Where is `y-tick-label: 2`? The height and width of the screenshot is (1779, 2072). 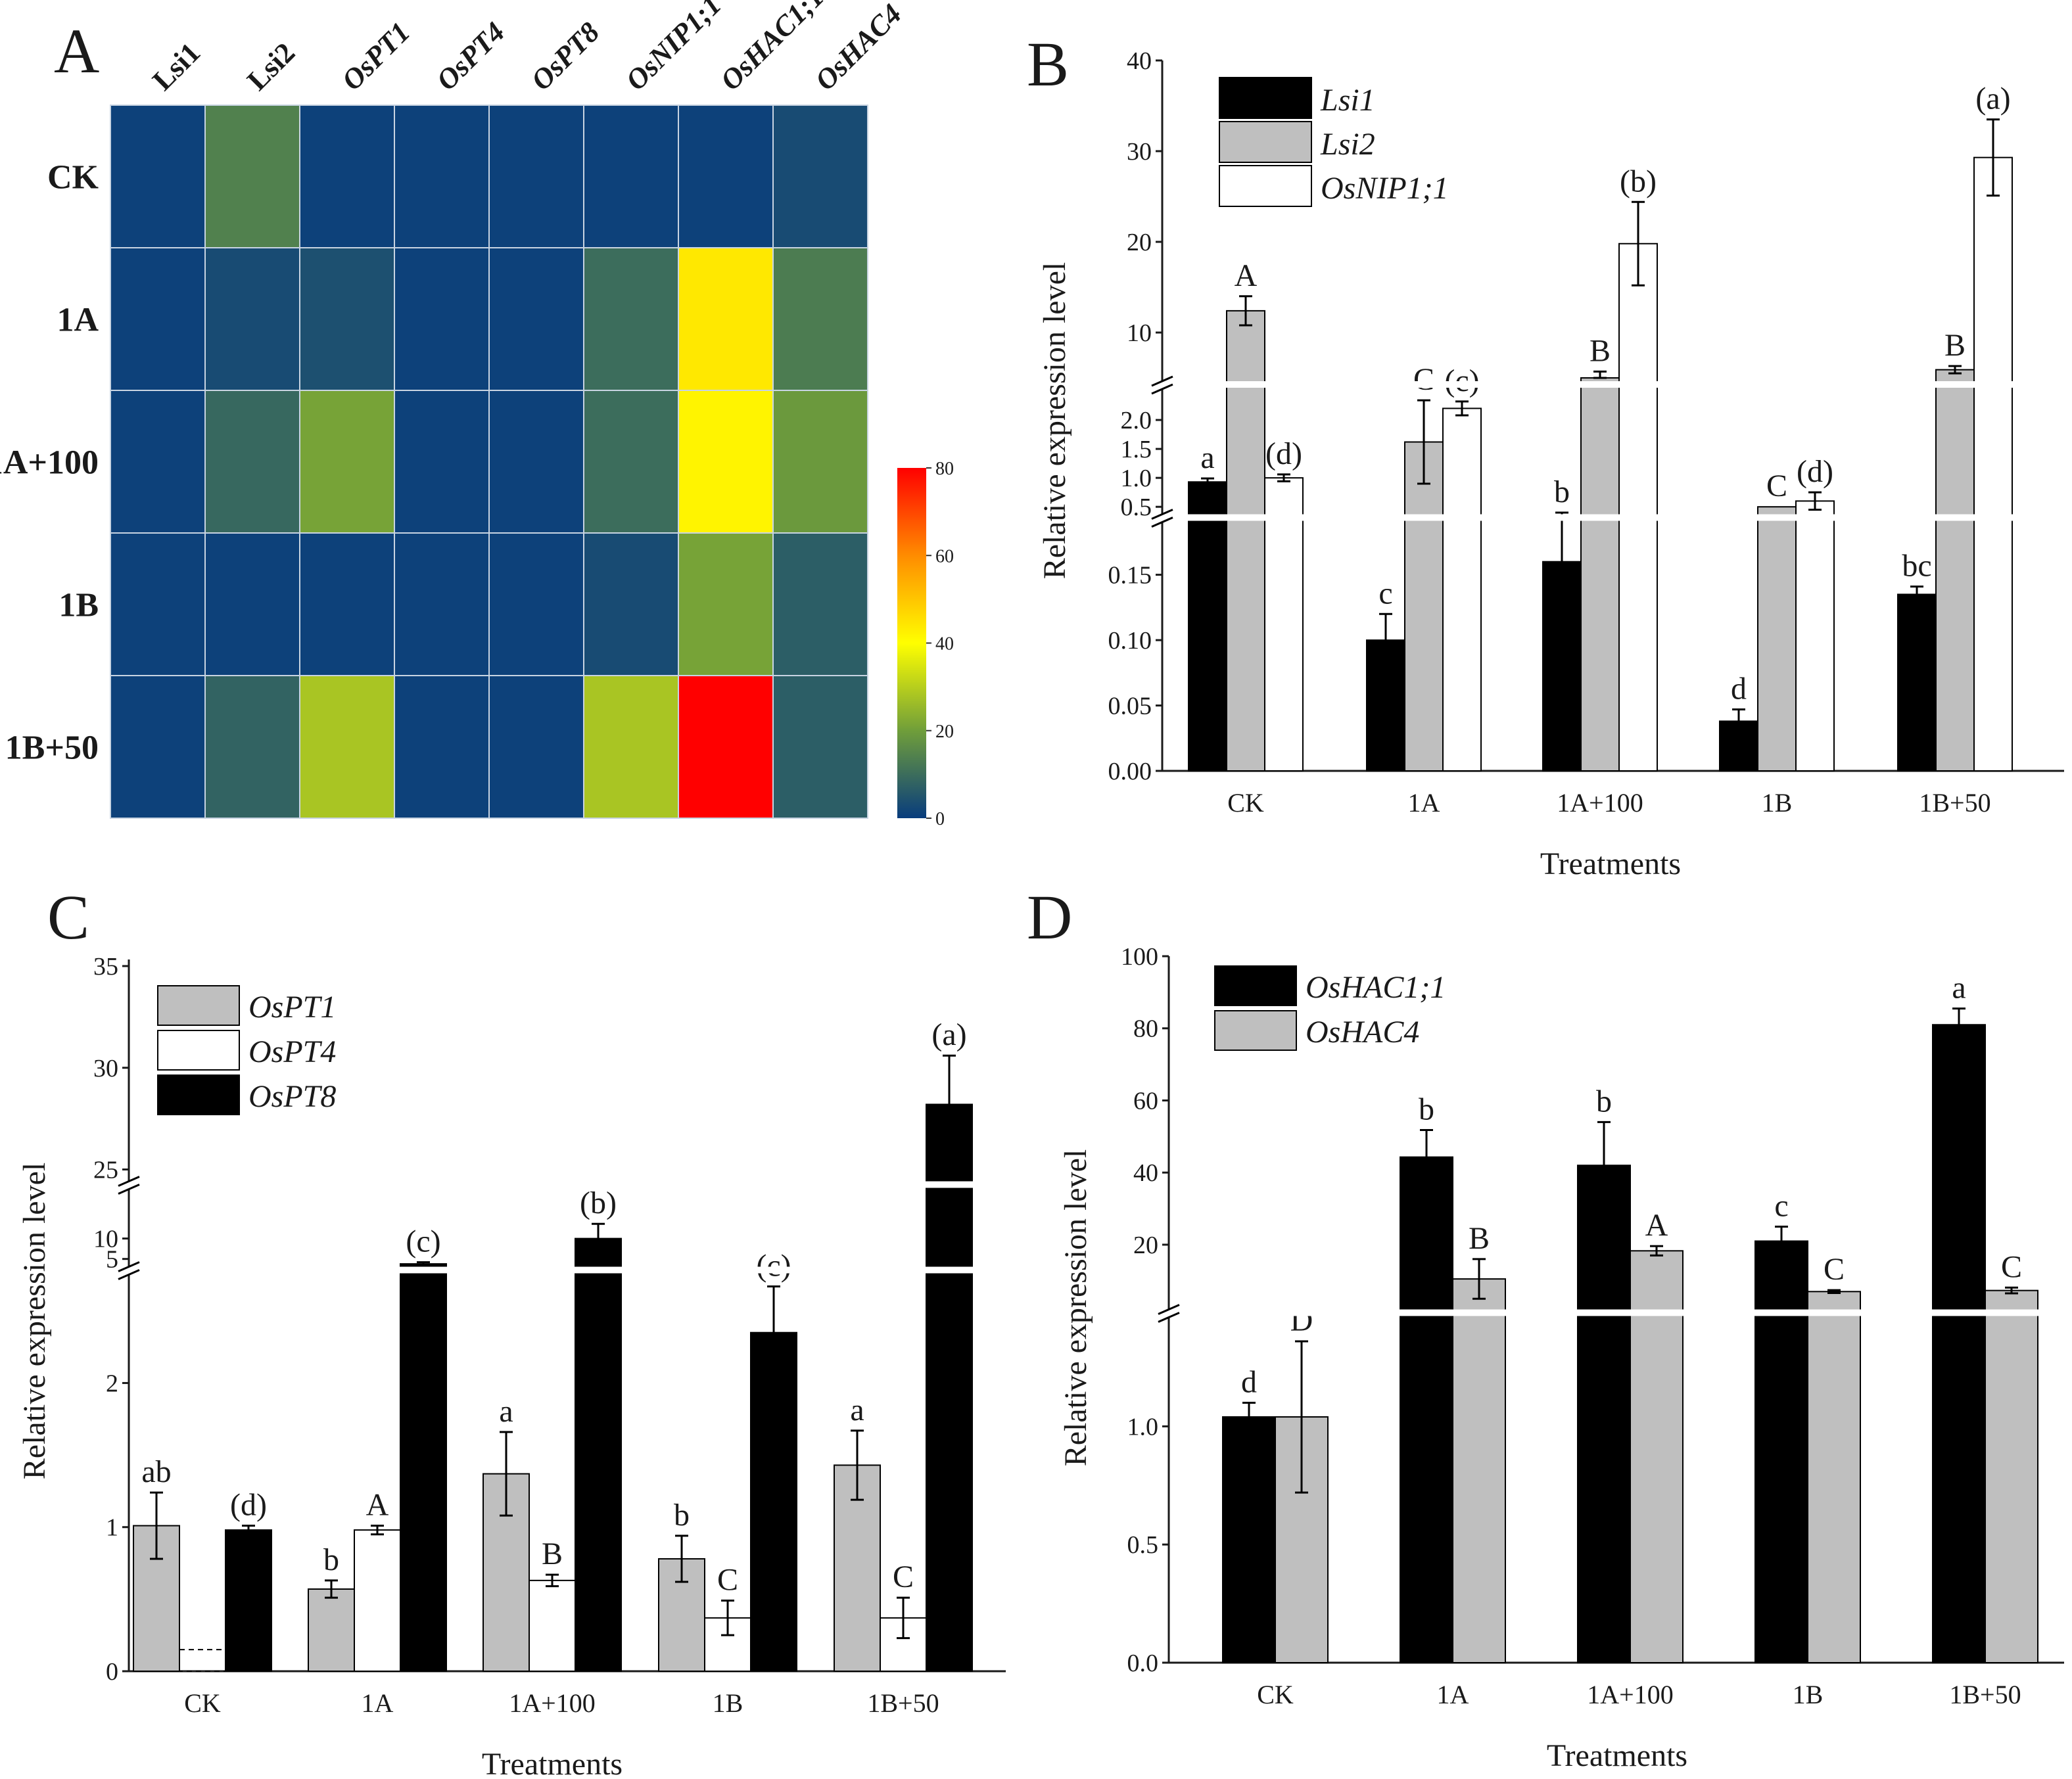 y-tick-label: 2 is located at coordinates (112, 1383).